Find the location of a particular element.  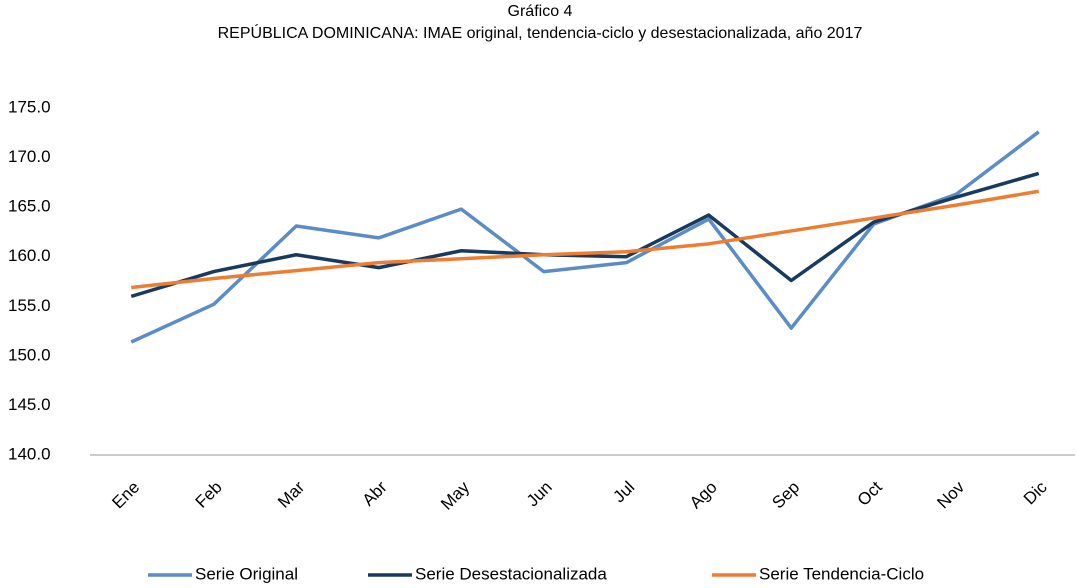

chart-title: Gráfico 4 is located at coordinates (540, 11).